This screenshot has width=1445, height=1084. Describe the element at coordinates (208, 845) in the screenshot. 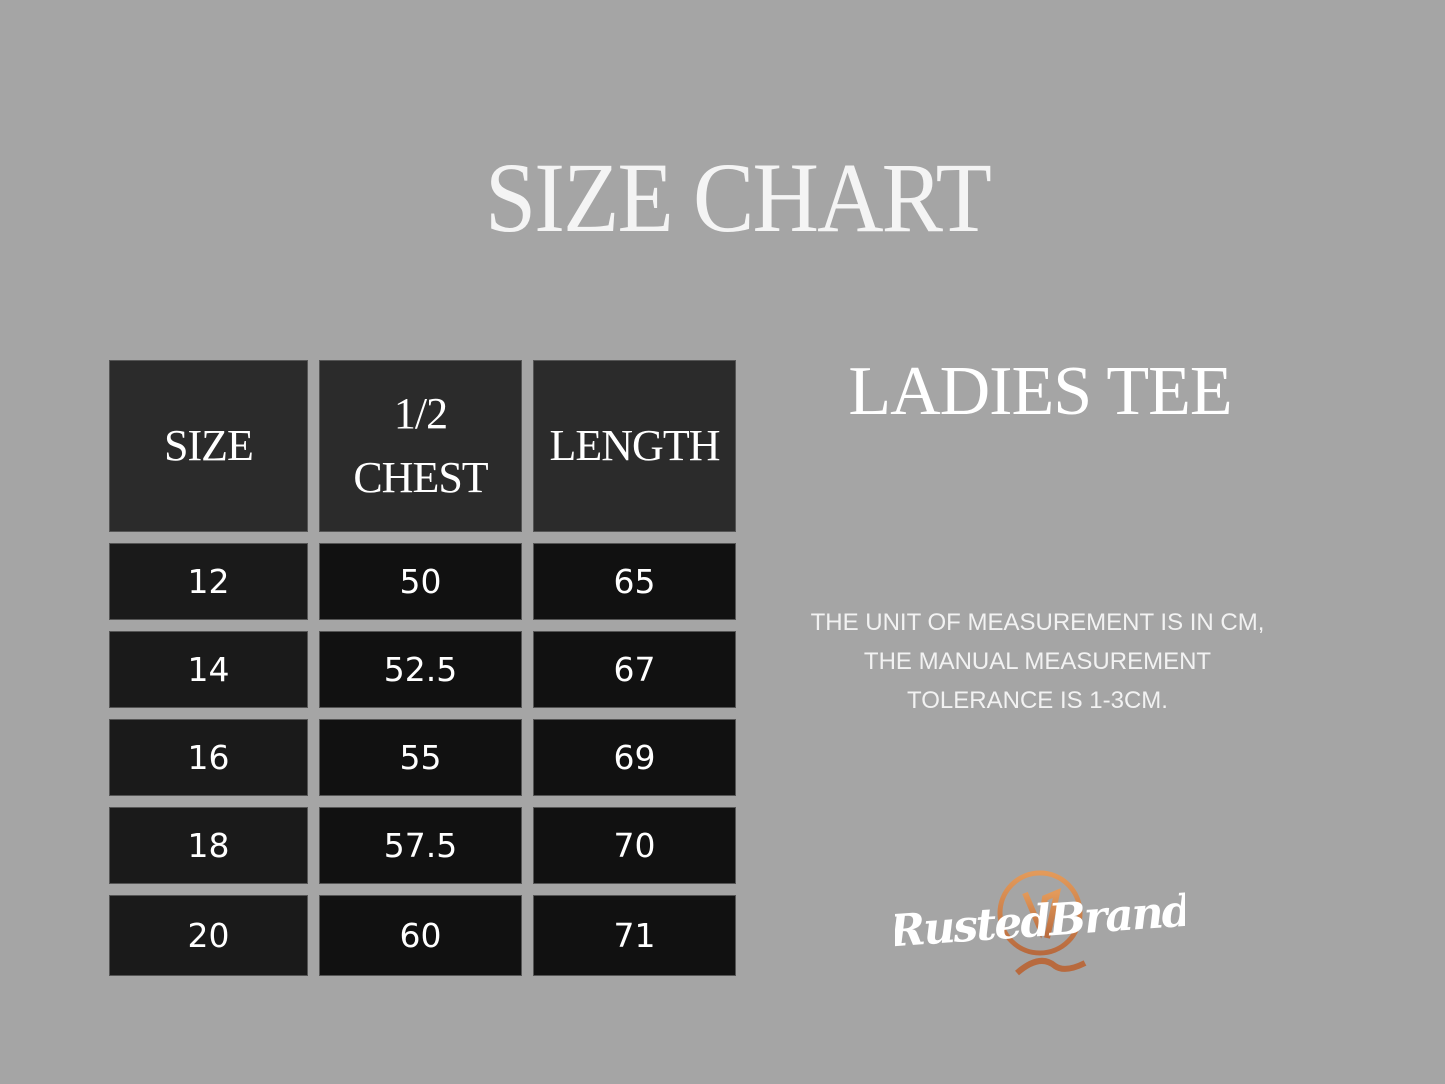

I see `table-cell: 18` at that location.